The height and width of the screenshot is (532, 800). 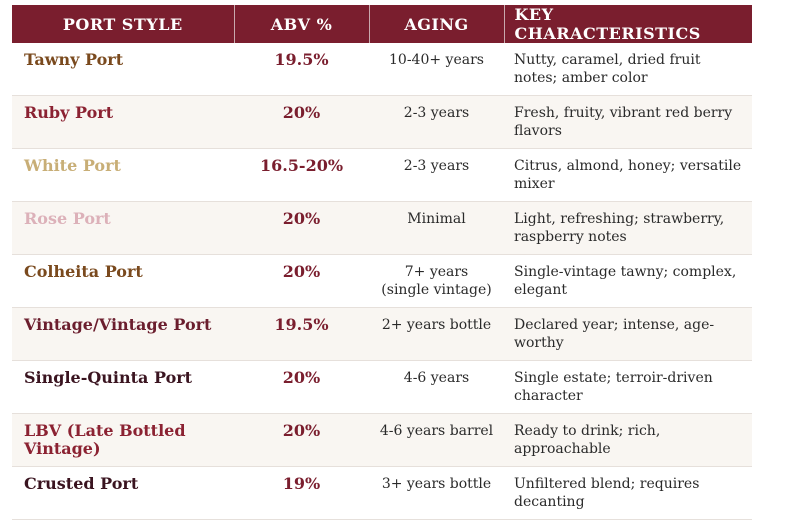 What do you see at coordinates (628, 122) in the screenshot?
I see `key-characteristics-cell: Fresh, fruity, vibrant red berry flavors` at bounding box center [628, 122].